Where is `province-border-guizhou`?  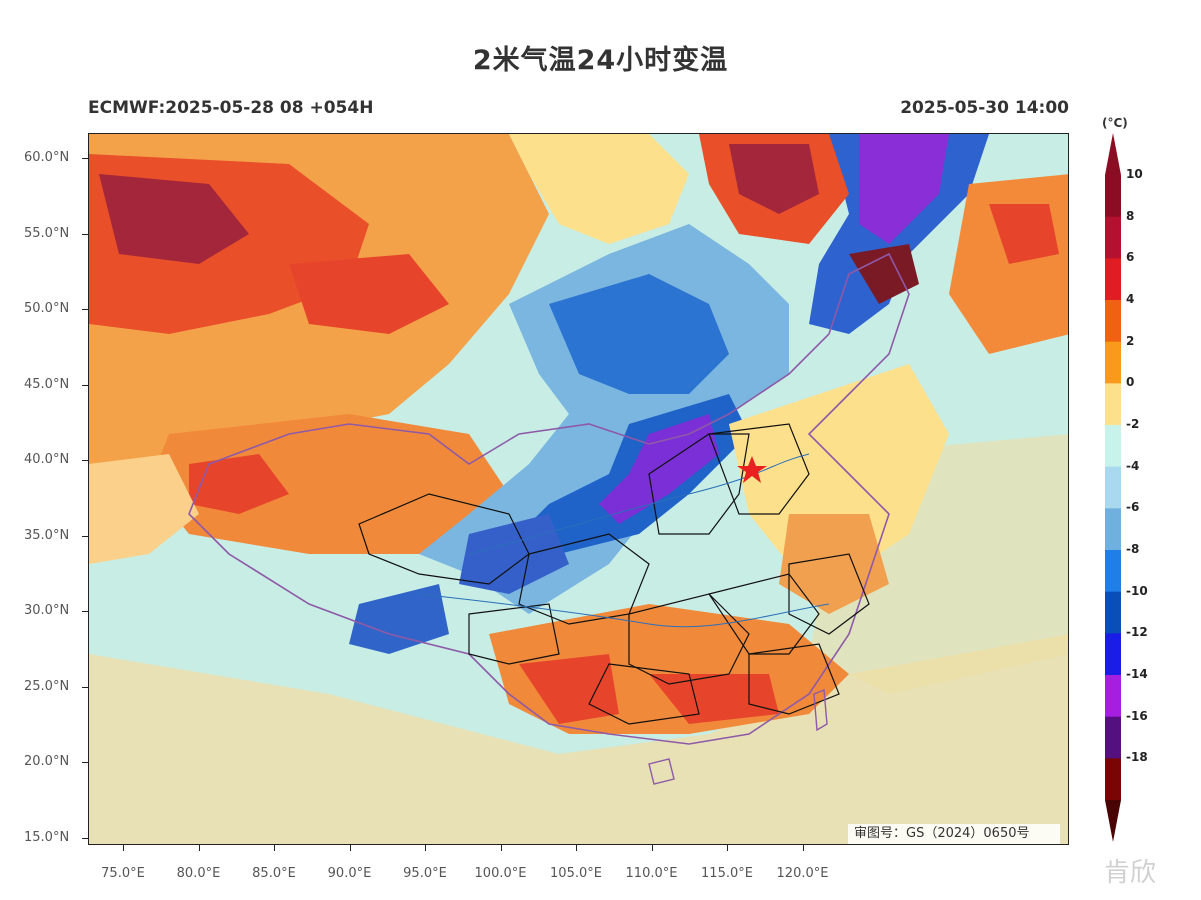 province-border-guizhou is located at coordinates (644, 694).